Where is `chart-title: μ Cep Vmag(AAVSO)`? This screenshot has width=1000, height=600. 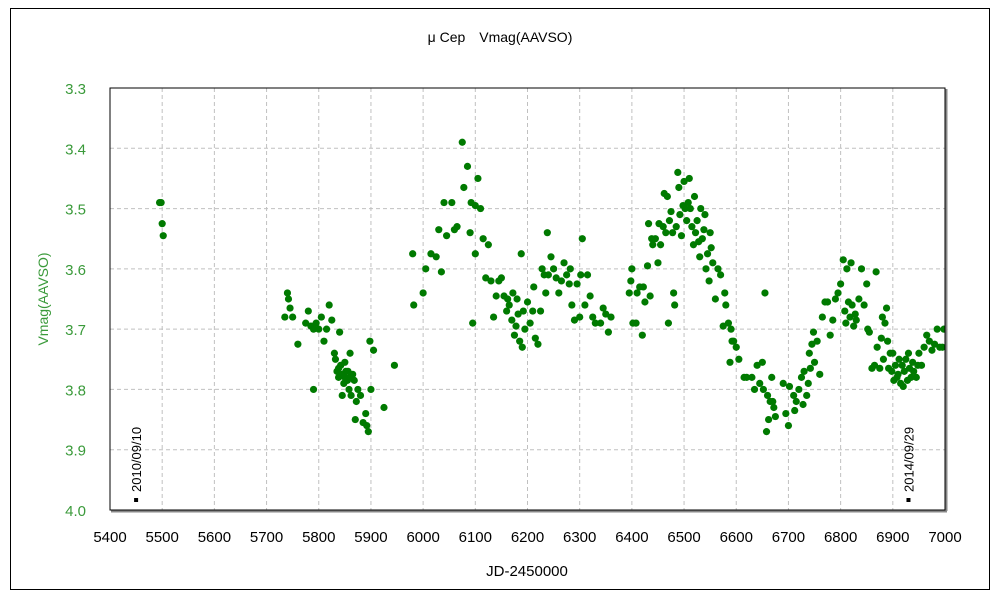 chart-title: μ Cep Vmag(AAVSO) is located at coordinates (500, 37).